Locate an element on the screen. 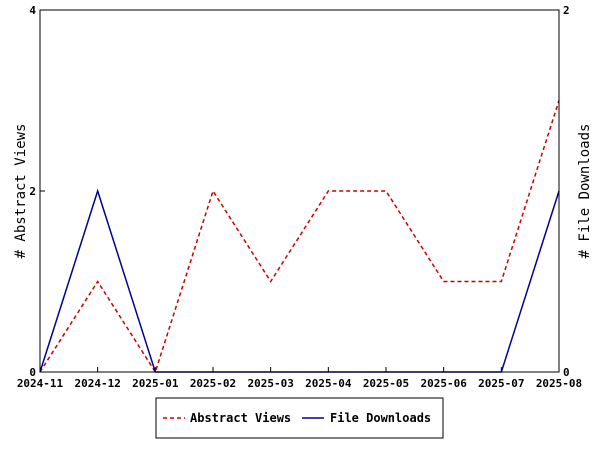 The width and height of the screenshot is (600, 450). left-axis-title: # Abstract Views is located at coordinates (21, 191).